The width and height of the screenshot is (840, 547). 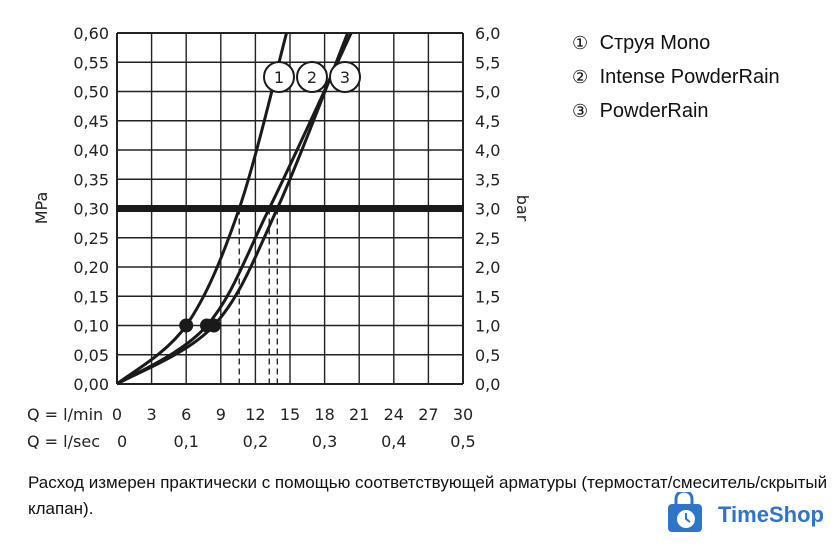 What do you see at coordinates (487, 326) in the screenshot?
I see `y-tick-label-bar: 1,0` at bounding box center [487, 326].